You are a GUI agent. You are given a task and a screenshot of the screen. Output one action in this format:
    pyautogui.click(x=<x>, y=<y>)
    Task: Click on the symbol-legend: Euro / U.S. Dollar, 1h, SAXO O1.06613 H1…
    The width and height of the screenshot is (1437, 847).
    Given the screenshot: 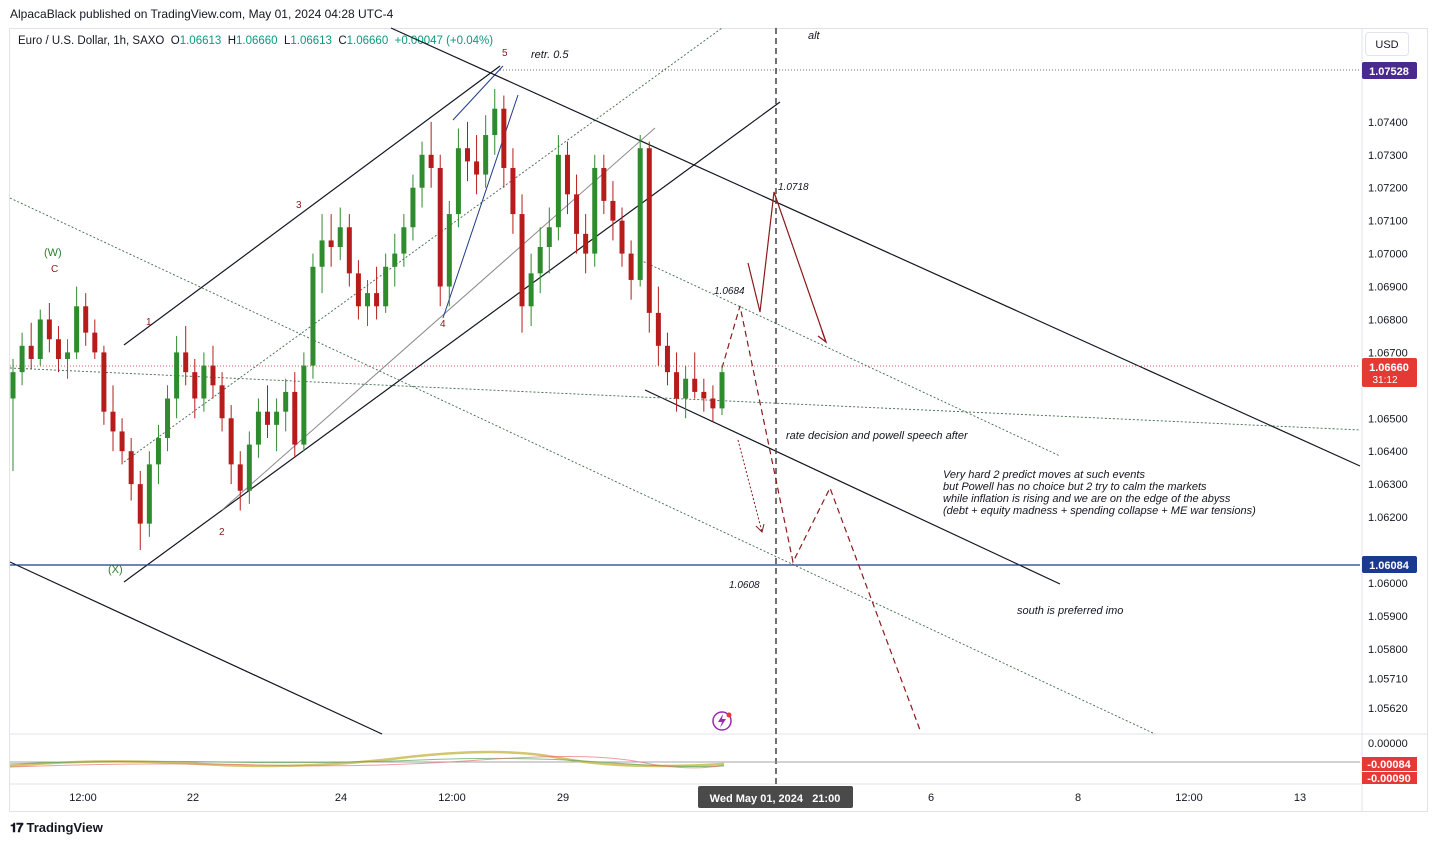 What is the action you would take?
    pyautogui.click(x=255, y=41)
    